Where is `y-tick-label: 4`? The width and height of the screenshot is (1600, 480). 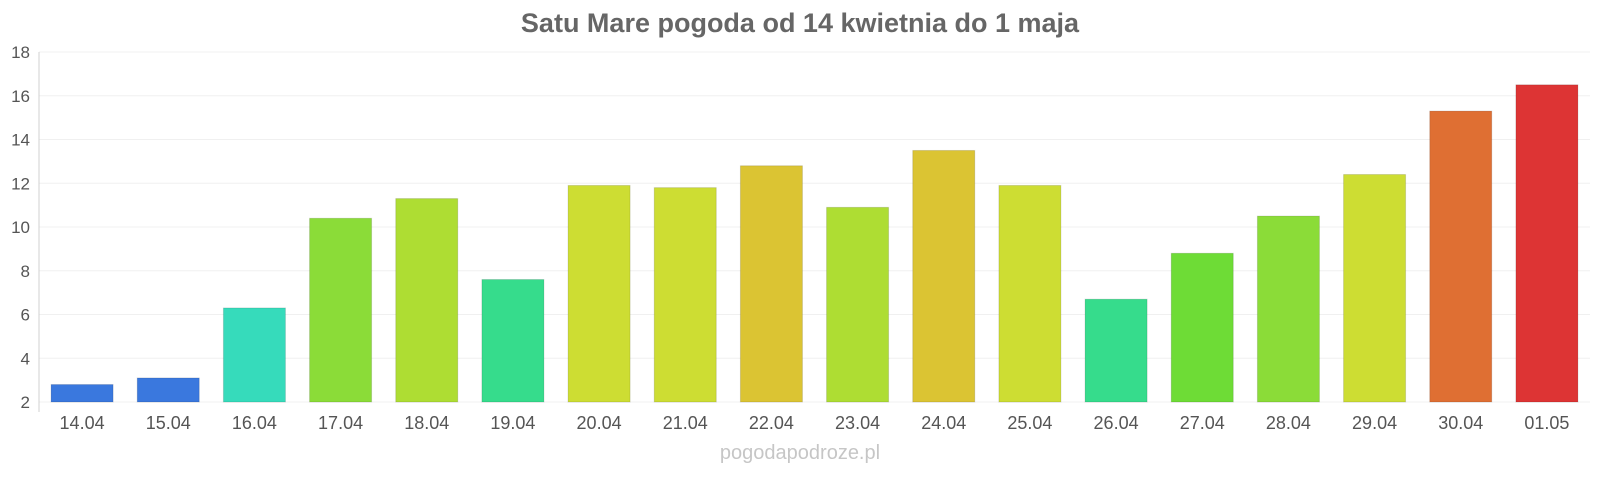 y-tick-label: 4 is located at coordinates (25, 358).